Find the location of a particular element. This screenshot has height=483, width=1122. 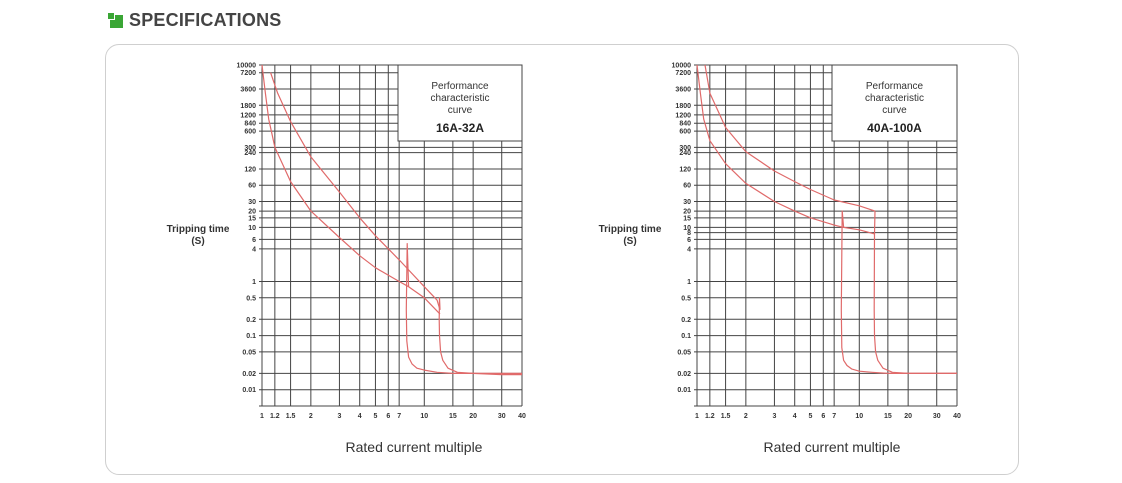

y-tick-label: 0.2 is located at coordinates (686, 320).